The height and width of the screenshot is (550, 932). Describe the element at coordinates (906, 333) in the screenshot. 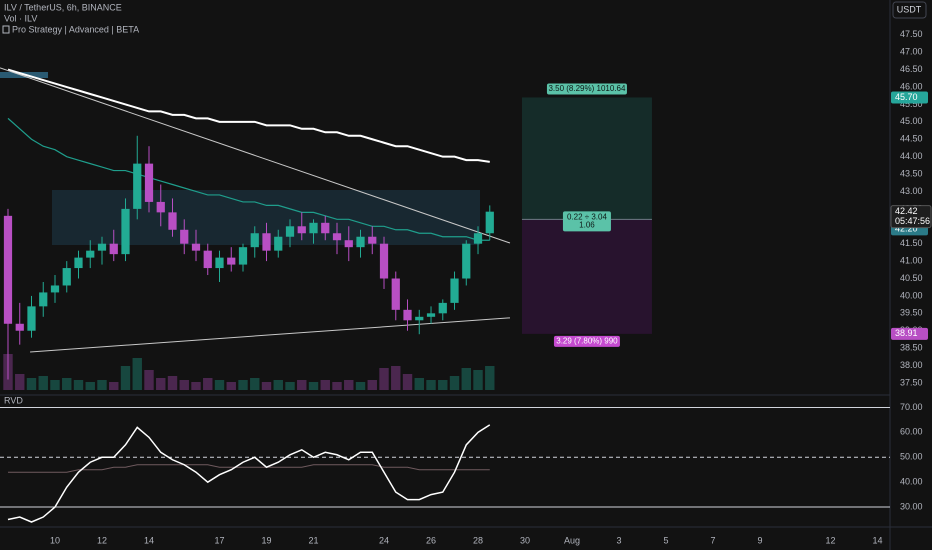

I see `price-label: 38.91` at that location.